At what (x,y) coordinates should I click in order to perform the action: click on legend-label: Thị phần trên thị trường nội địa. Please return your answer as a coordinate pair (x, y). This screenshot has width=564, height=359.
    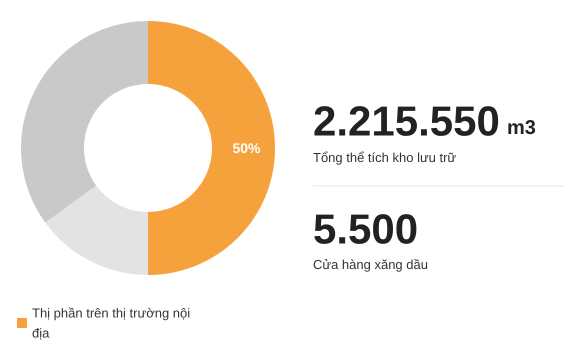
    Looking at the image, I should click on (113, 323).